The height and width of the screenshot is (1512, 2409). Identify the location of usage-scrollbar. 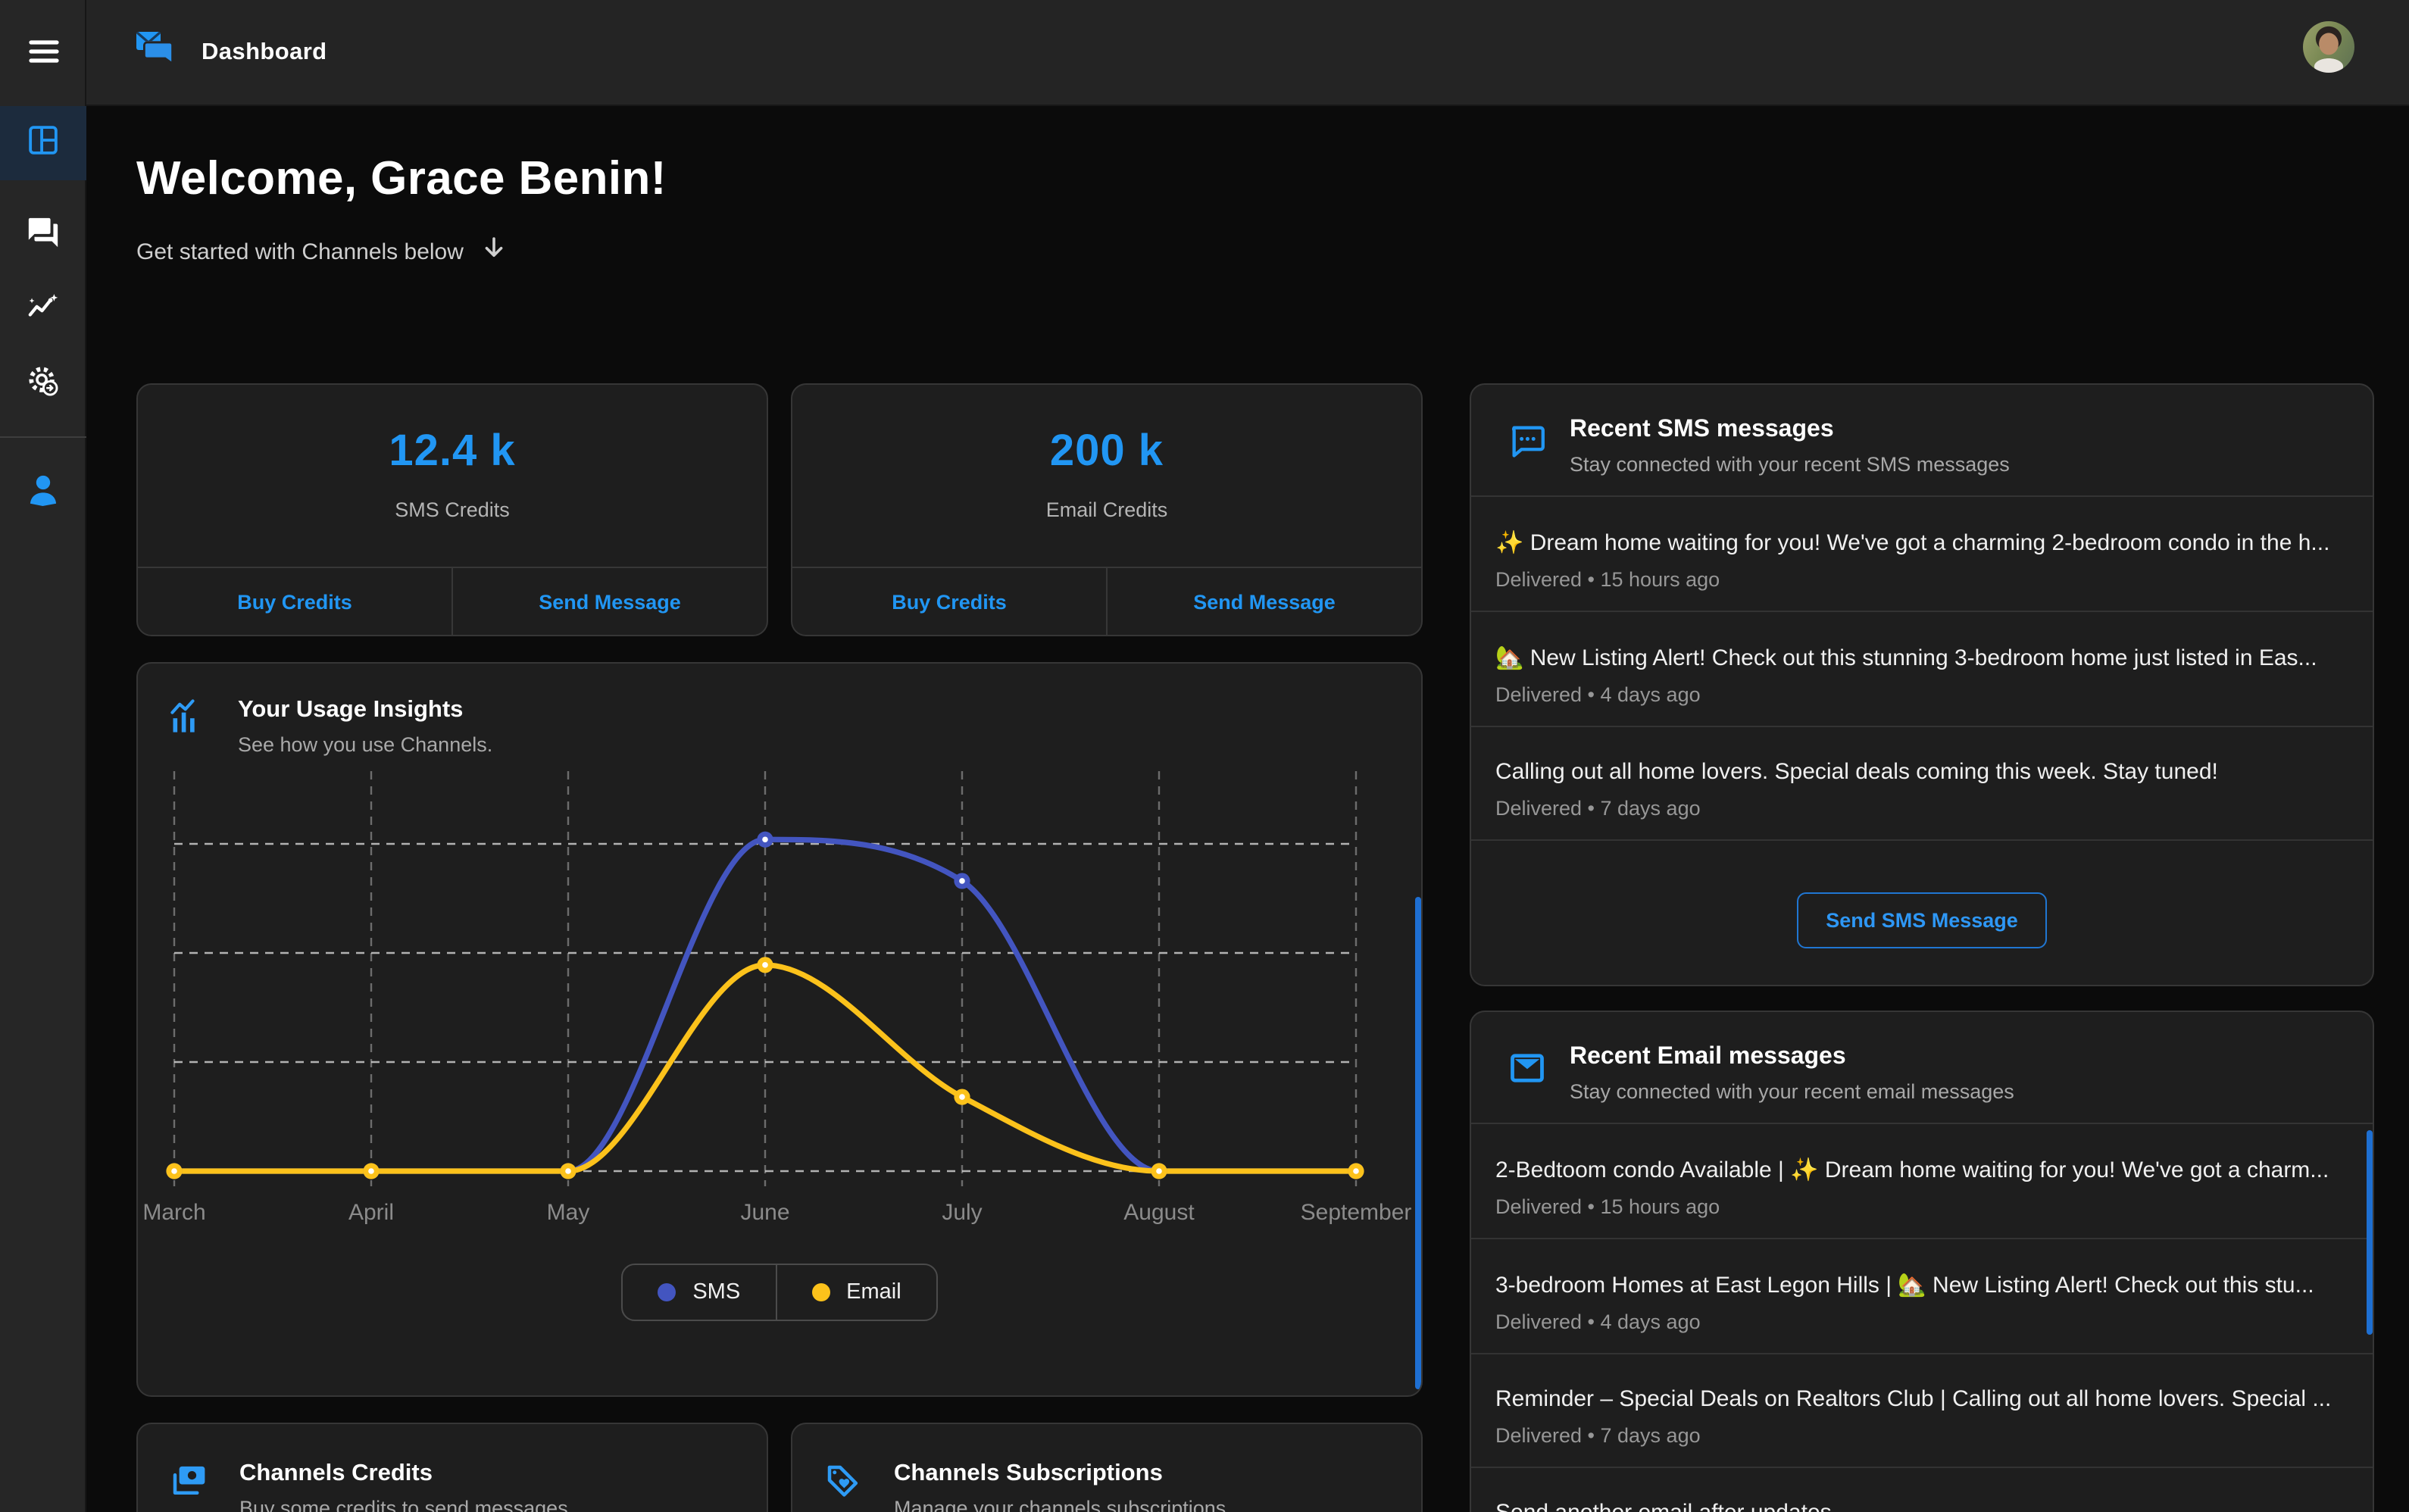
(1418, 1143).